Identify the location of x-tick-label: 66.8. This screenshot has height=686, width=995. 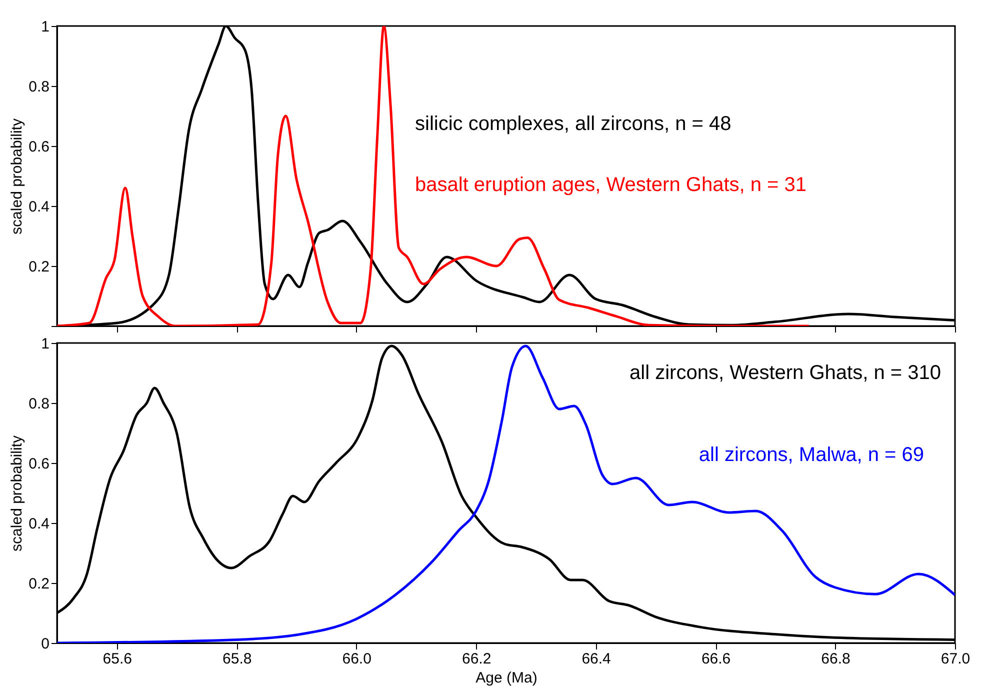
(835, 659).